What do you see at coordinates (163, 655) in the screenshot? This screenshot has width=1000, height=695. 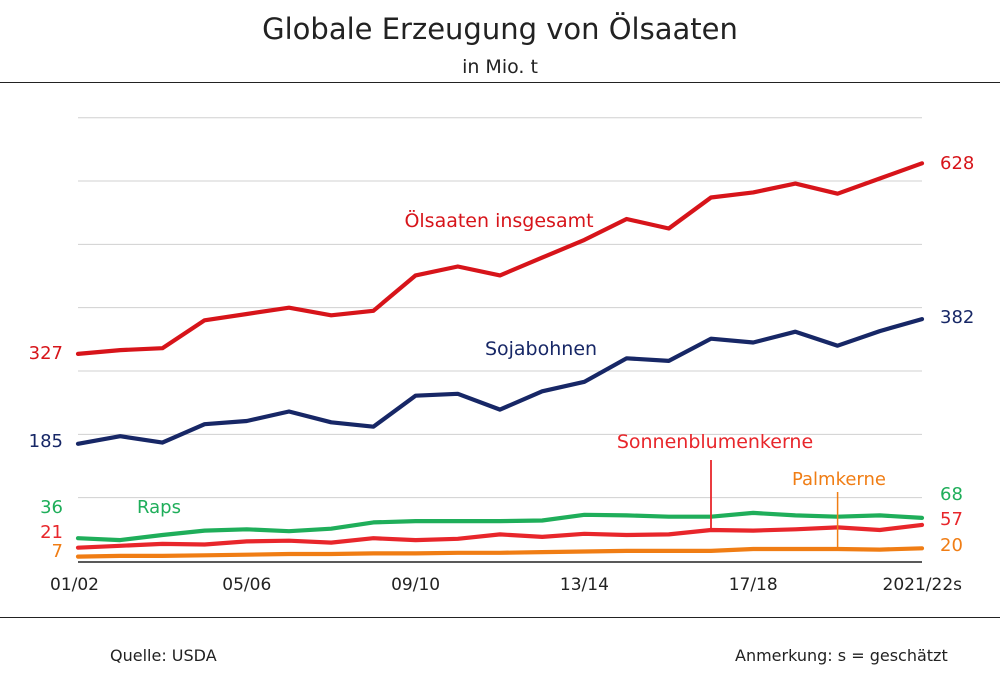 I see `source-note: Quelle: USDA` at bounding box center [163, 655].